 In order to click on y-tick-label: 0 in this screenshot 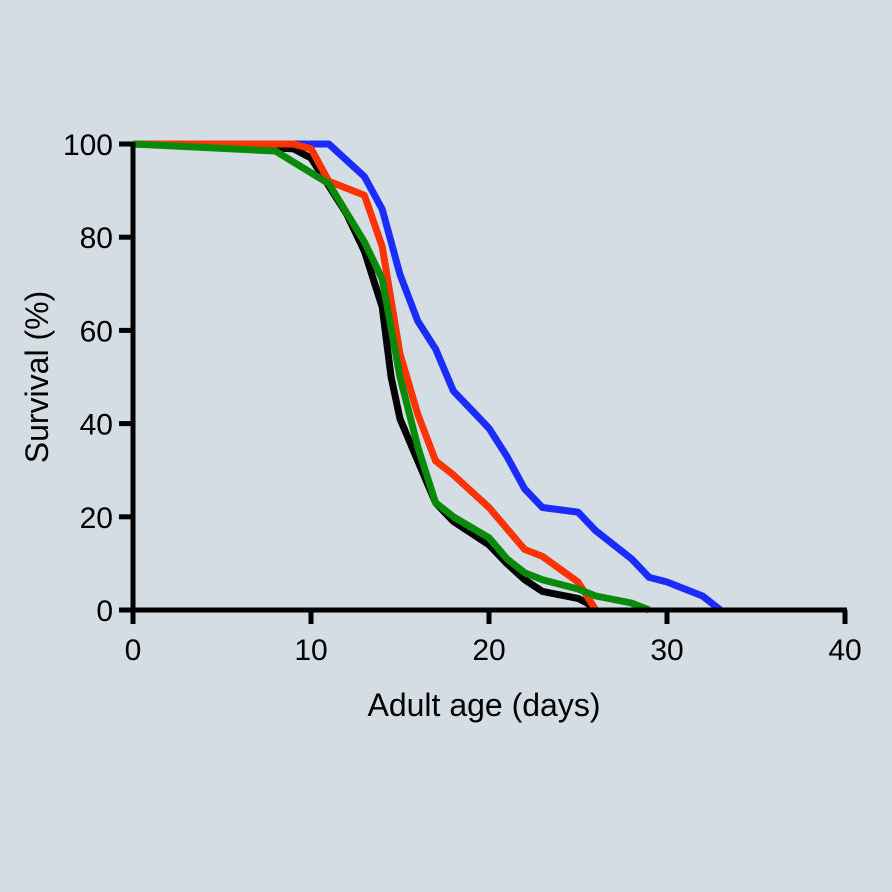, I will do `click(104, 611)`.